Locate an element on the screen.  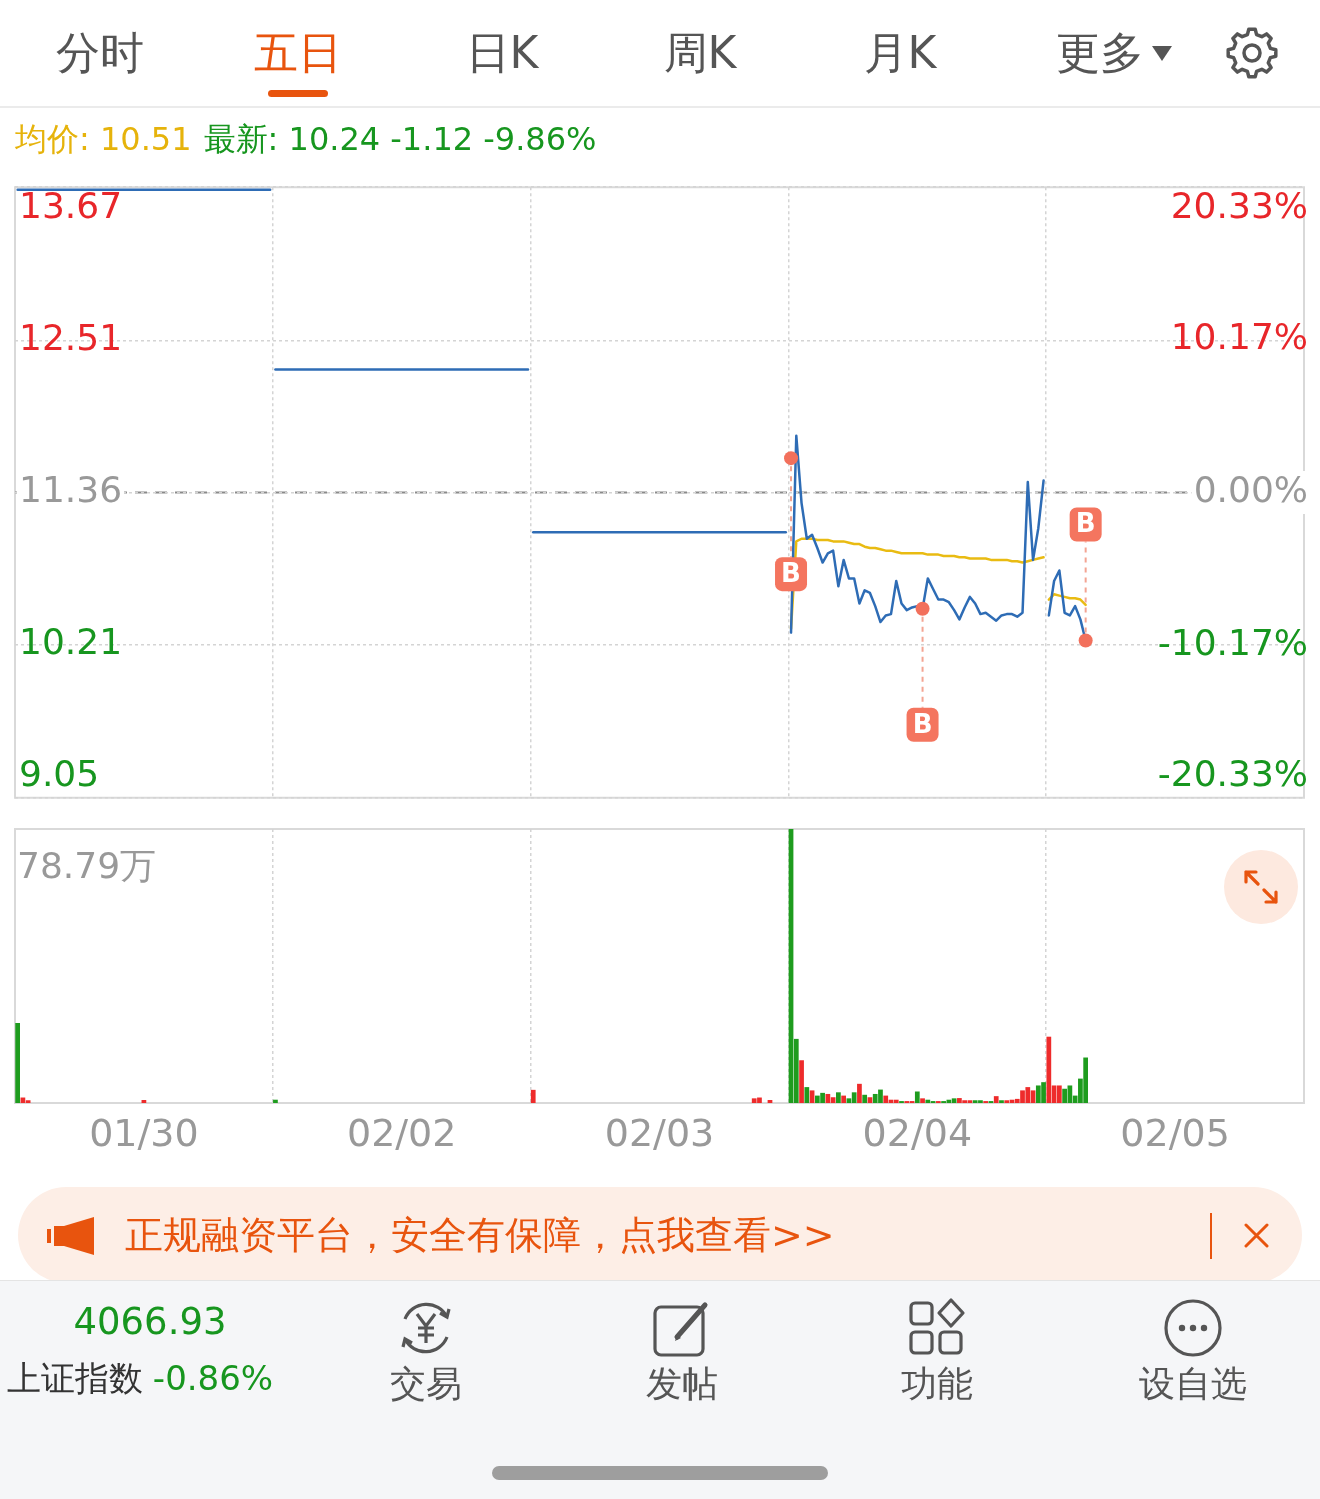
x-tick-label: 02/02 is located at coordinates (401, 1132).